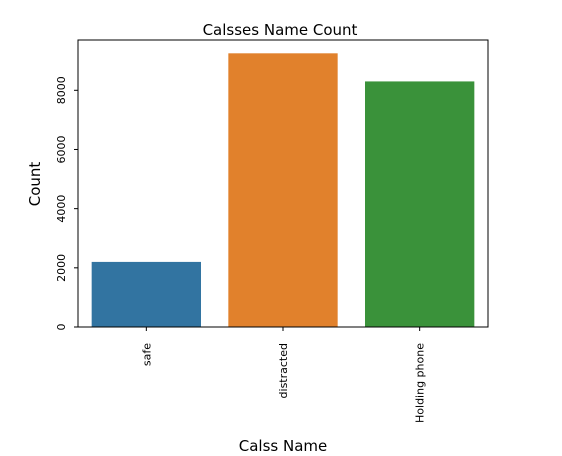  Describe the element at coordinates (146, 294) in the screenshot. I see `bar-safe` at that location.